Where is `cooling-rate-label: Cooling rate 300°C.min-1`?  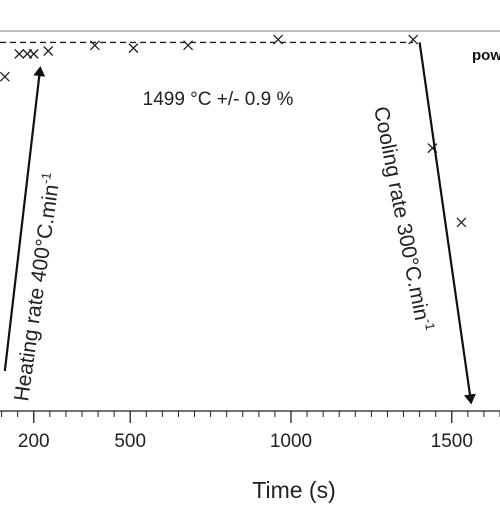 cooling-rate-label: Cooling rate 300°C.min-1 is located at coordinates (403, 219).